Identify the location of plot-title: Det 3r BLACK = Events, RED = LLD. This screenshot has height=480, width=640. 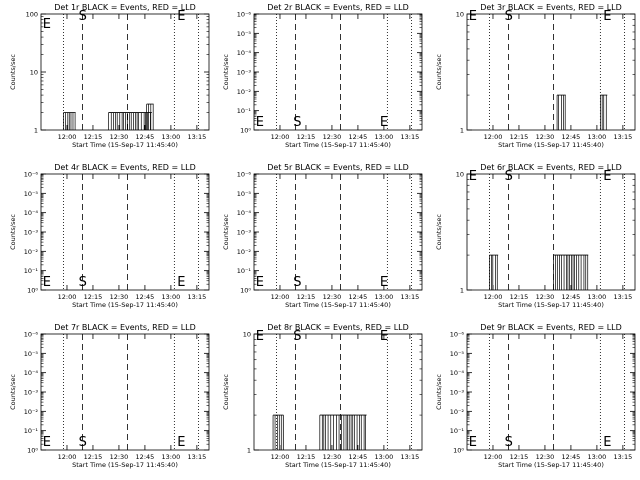
(551, 7).